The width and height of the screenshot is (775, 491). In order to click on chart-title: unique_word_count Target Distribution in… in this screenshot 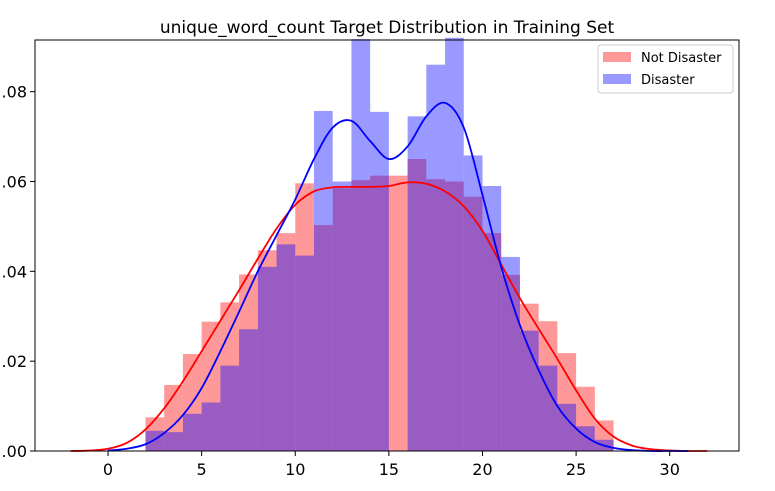, I will do `click(387, 28)`.